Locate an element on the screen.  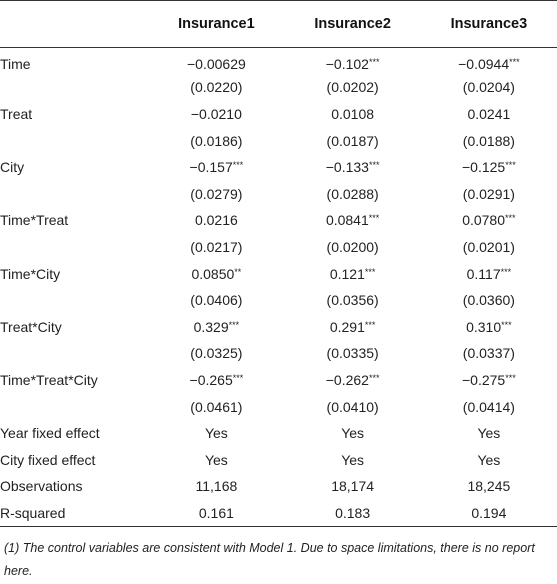
cell-value: (0.0204) is located at coordinates (488, 87).